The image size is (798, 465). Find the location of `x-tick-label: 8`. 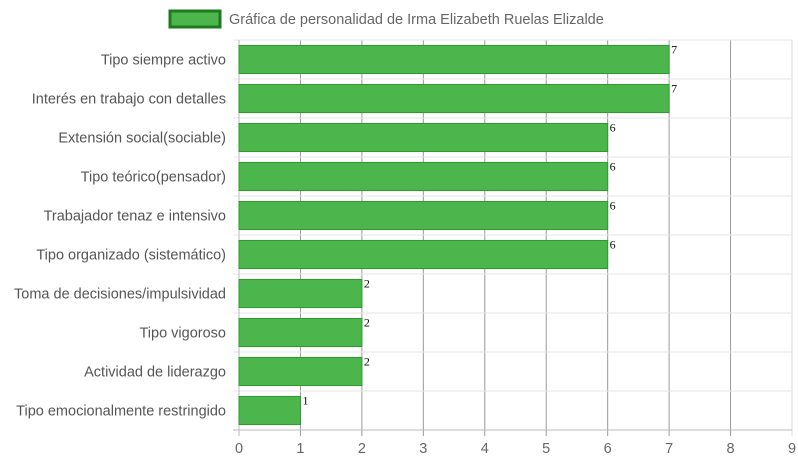

x-tick-label: 8 is located at coordinates (731, 449).